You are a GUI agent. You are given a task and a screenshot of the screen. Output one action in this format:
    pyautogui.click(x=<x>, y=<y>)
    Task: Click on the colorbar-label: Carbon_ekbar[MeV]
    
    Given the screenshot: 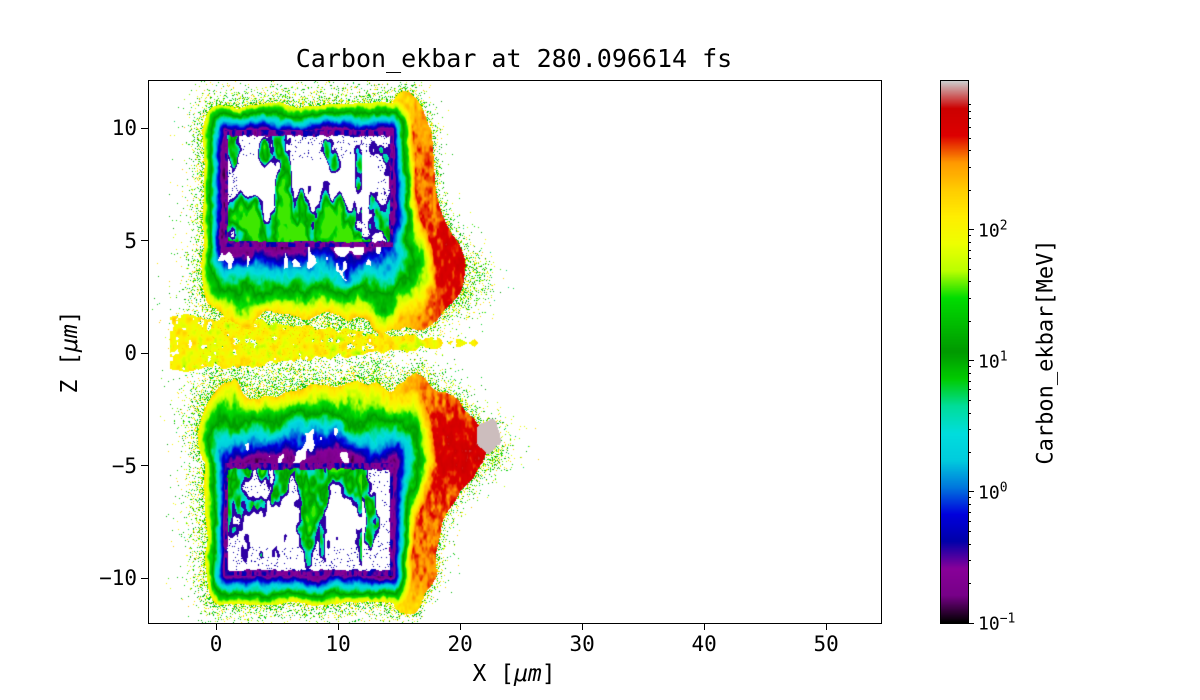 What is the action you would take?
    pyautogui.click(x=1046, y=352)
    